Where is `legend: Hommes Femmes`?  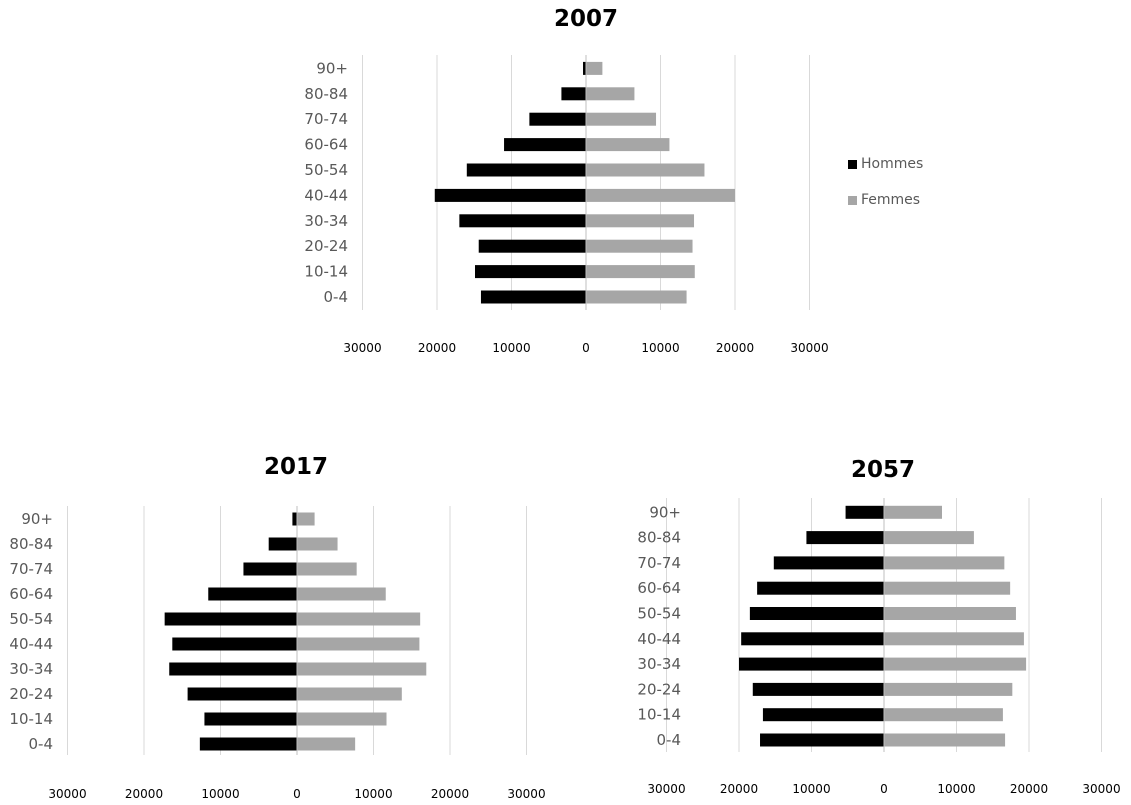 legend: Hommes Femmes is located at coordinates (885, 190).